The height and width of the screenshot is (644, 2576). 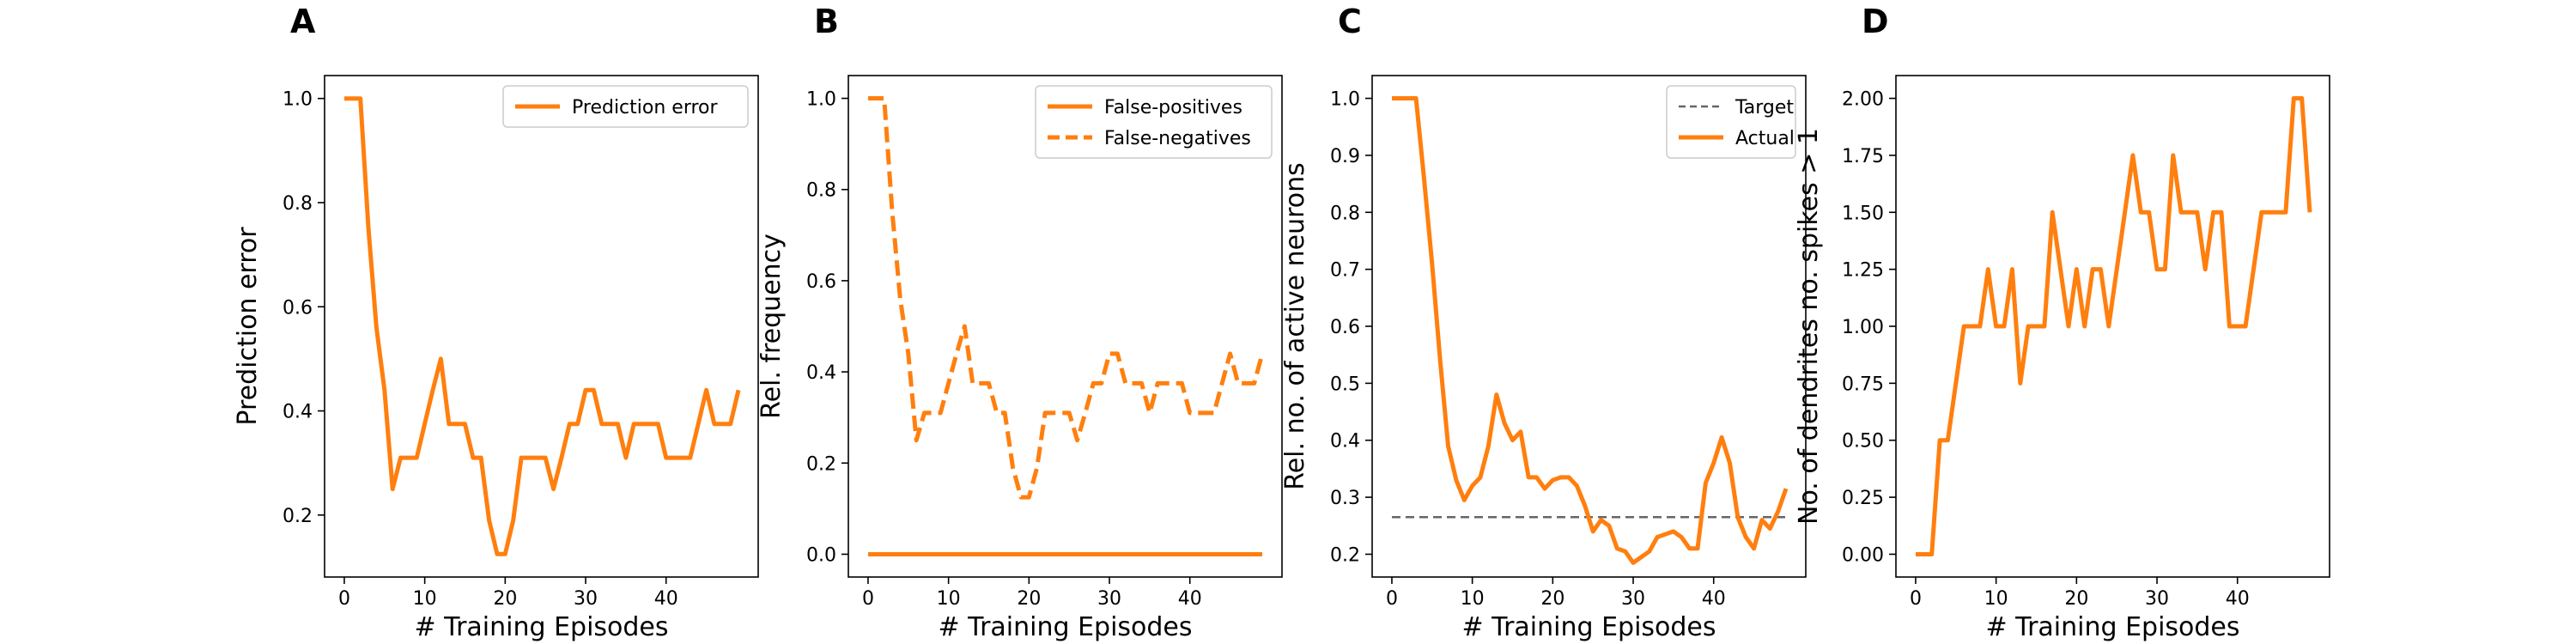 What do you see at coordinates (1863, 271) in the screenshot?
I see `y-tick-label: 1.25` at bounding box center [1863, 271].